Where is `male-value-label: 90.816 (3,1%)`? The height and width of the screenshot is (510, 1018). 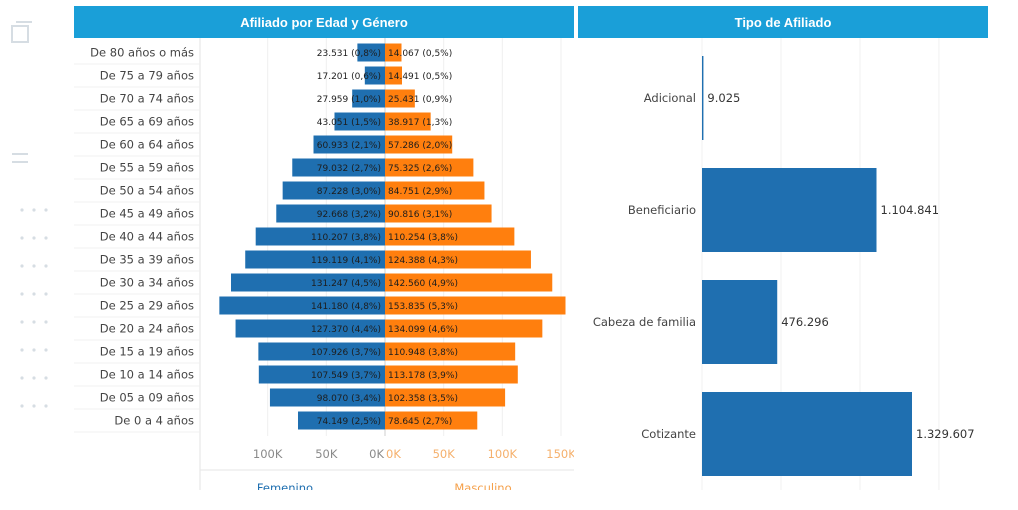 male-value-label: 90.816 (3,1%) is located at coordinates (420, 215).